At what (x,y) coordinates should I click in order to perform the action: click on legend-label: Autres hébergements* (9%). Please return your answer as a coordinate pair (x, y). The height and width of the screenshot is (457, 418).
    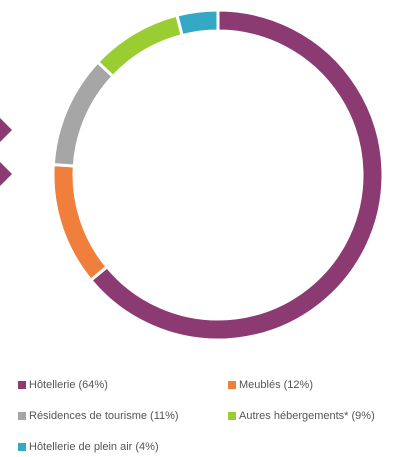
    Looking at the image, I should click on (307, 416).